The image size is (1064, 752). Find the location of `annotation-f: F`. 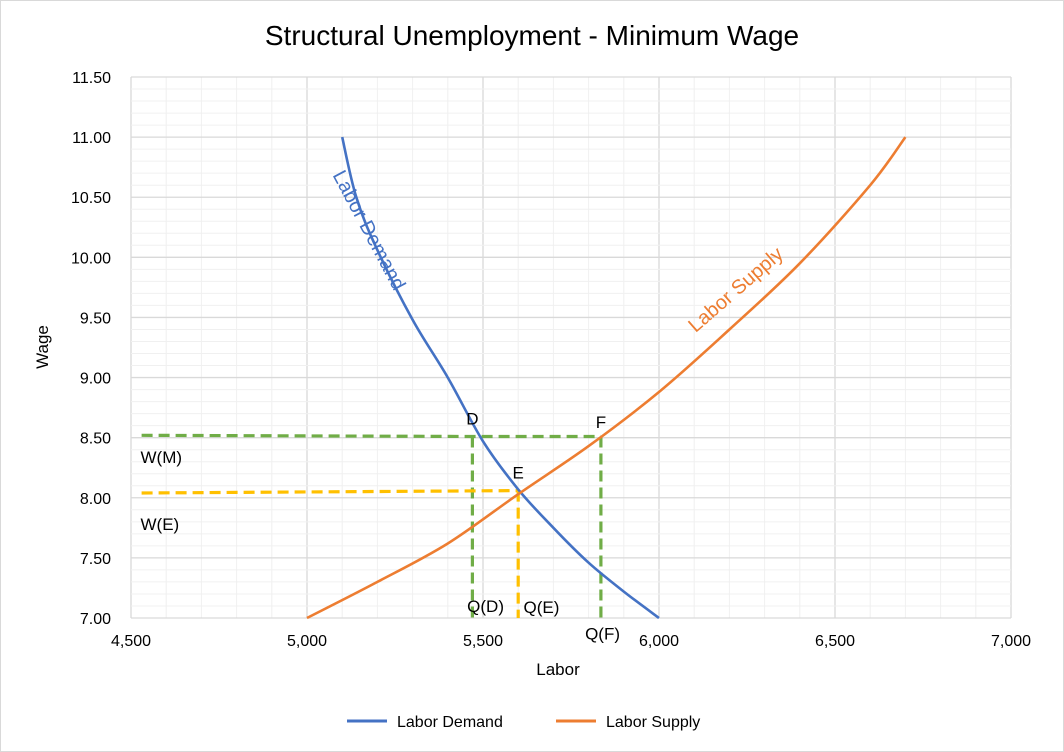

annotation-f: F is located at coordinates (601, 422).